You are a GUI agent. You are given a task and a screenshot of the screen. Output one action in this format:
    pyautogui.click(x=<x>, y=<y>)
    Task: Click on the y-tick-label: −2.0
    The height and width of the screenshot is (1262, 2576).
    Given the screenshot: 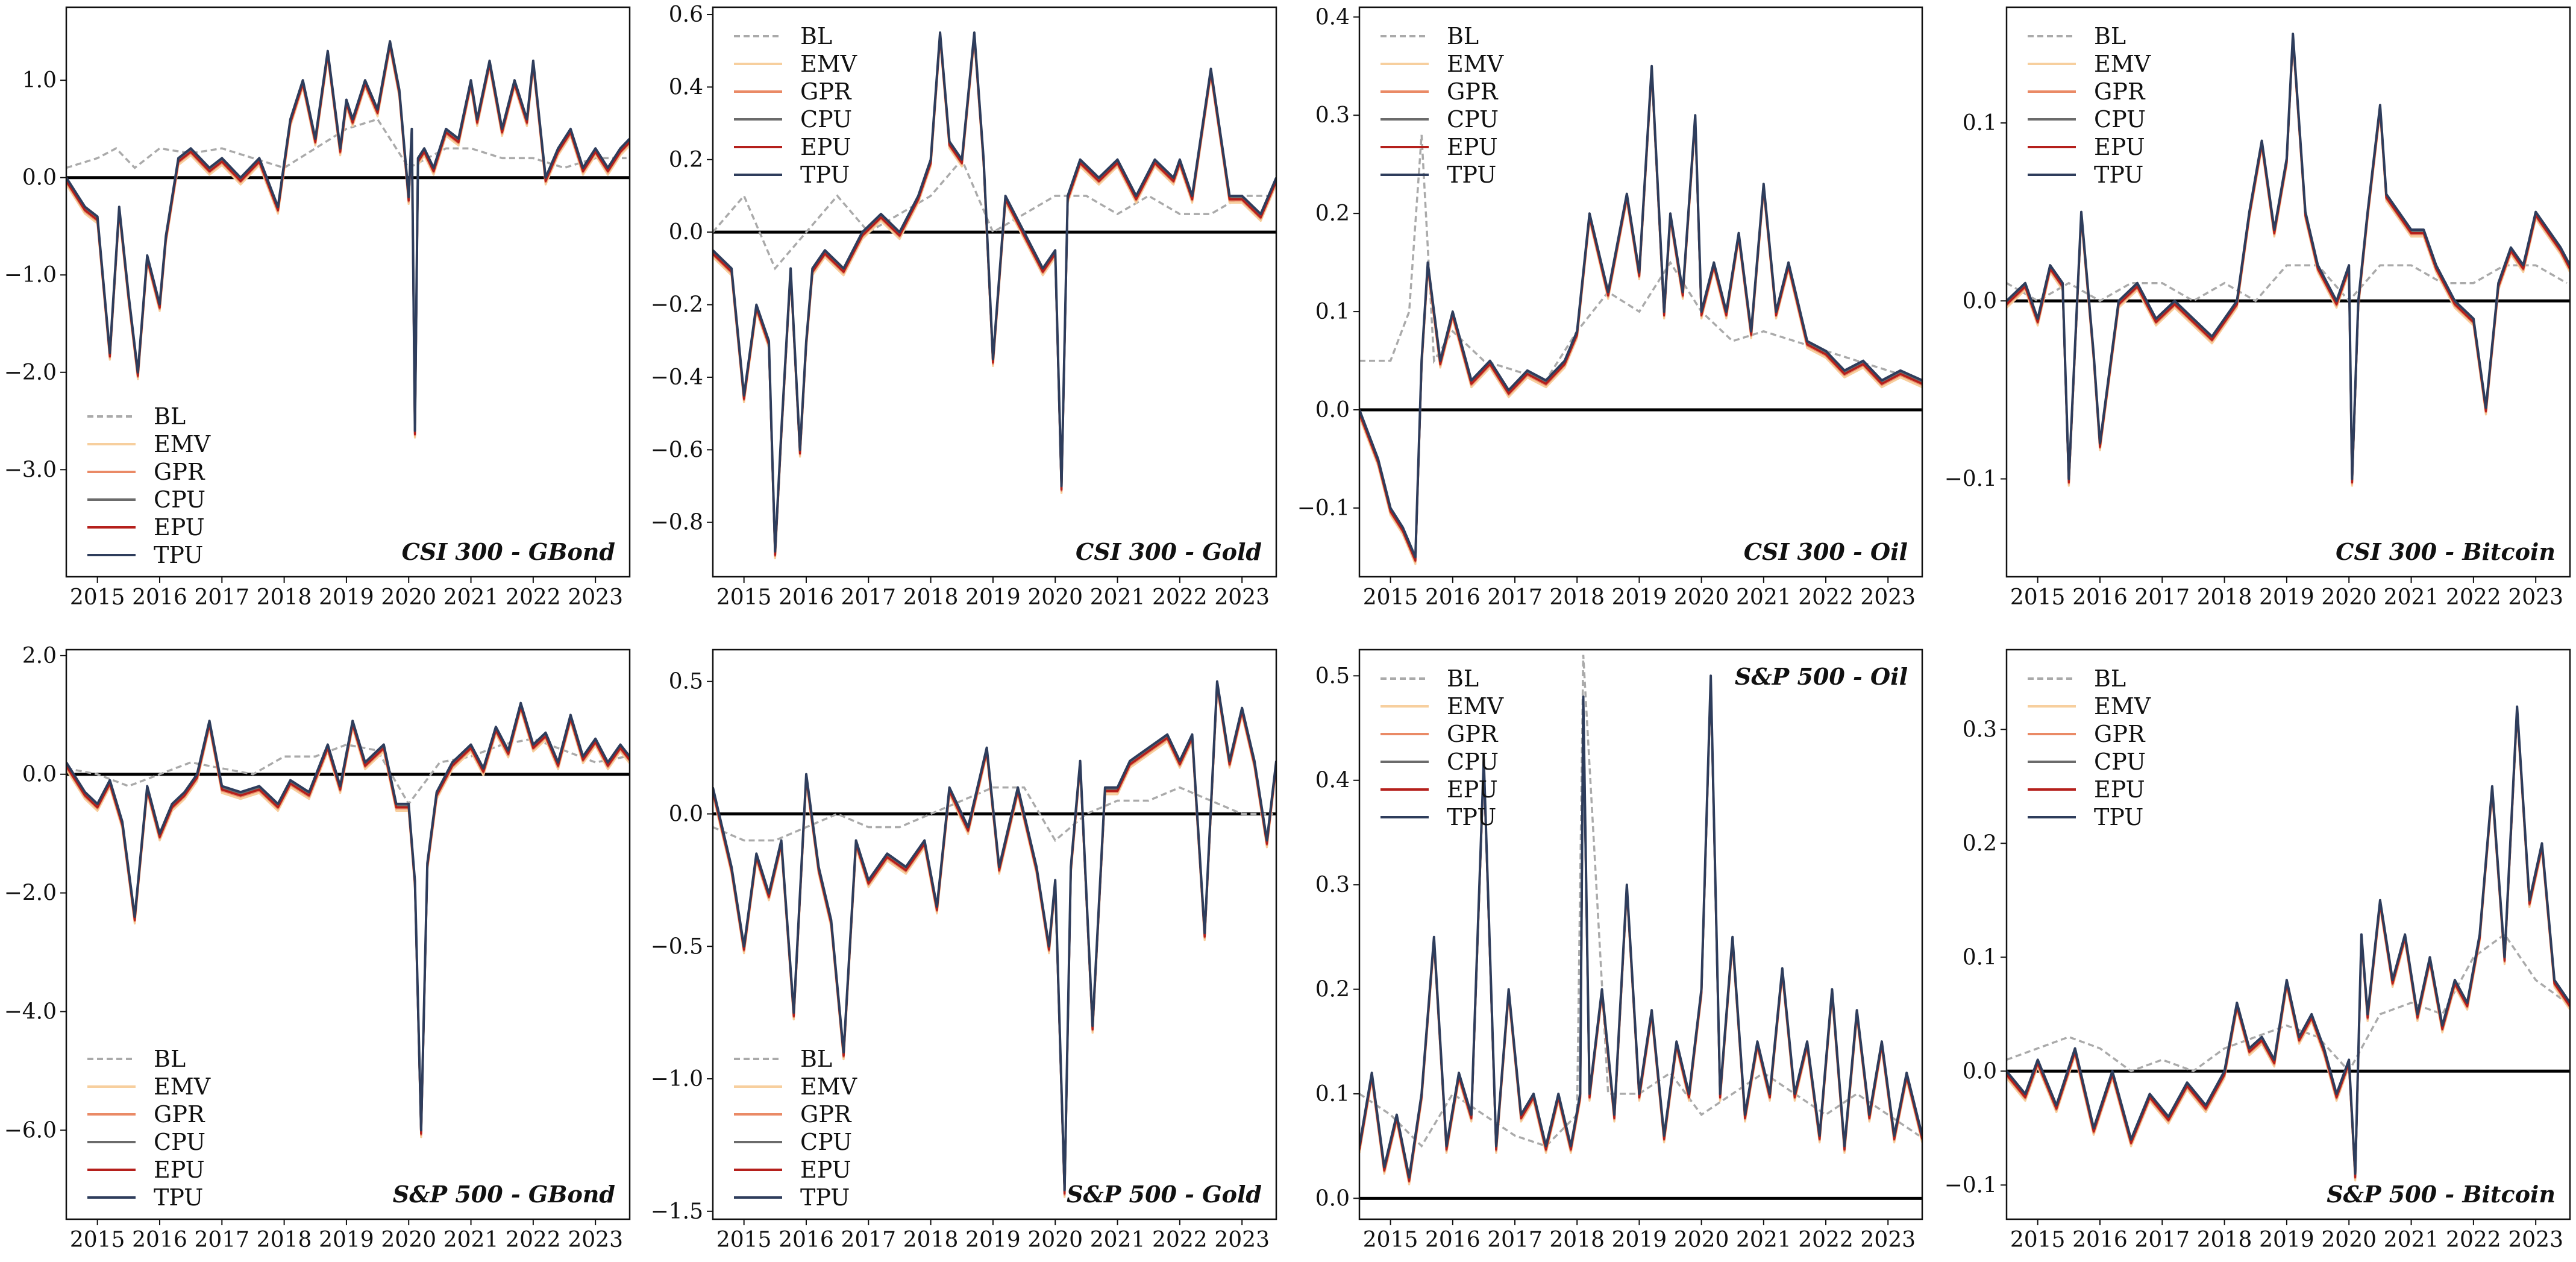 What is the action you would take?
    pyautogui.click(x=30, y=893)
    